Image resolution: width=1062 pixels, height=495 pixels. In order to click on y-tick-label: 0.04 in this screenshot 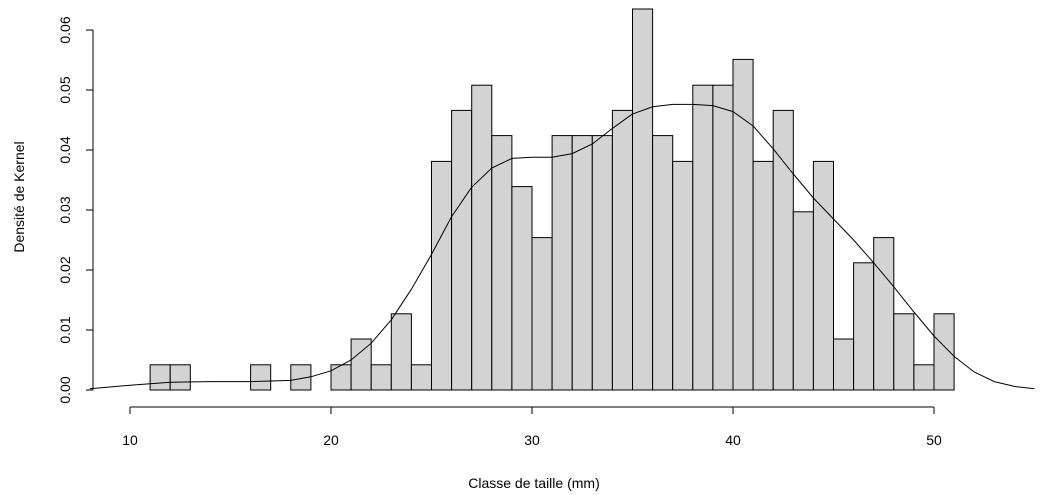, I will do `click(65, 149)`.